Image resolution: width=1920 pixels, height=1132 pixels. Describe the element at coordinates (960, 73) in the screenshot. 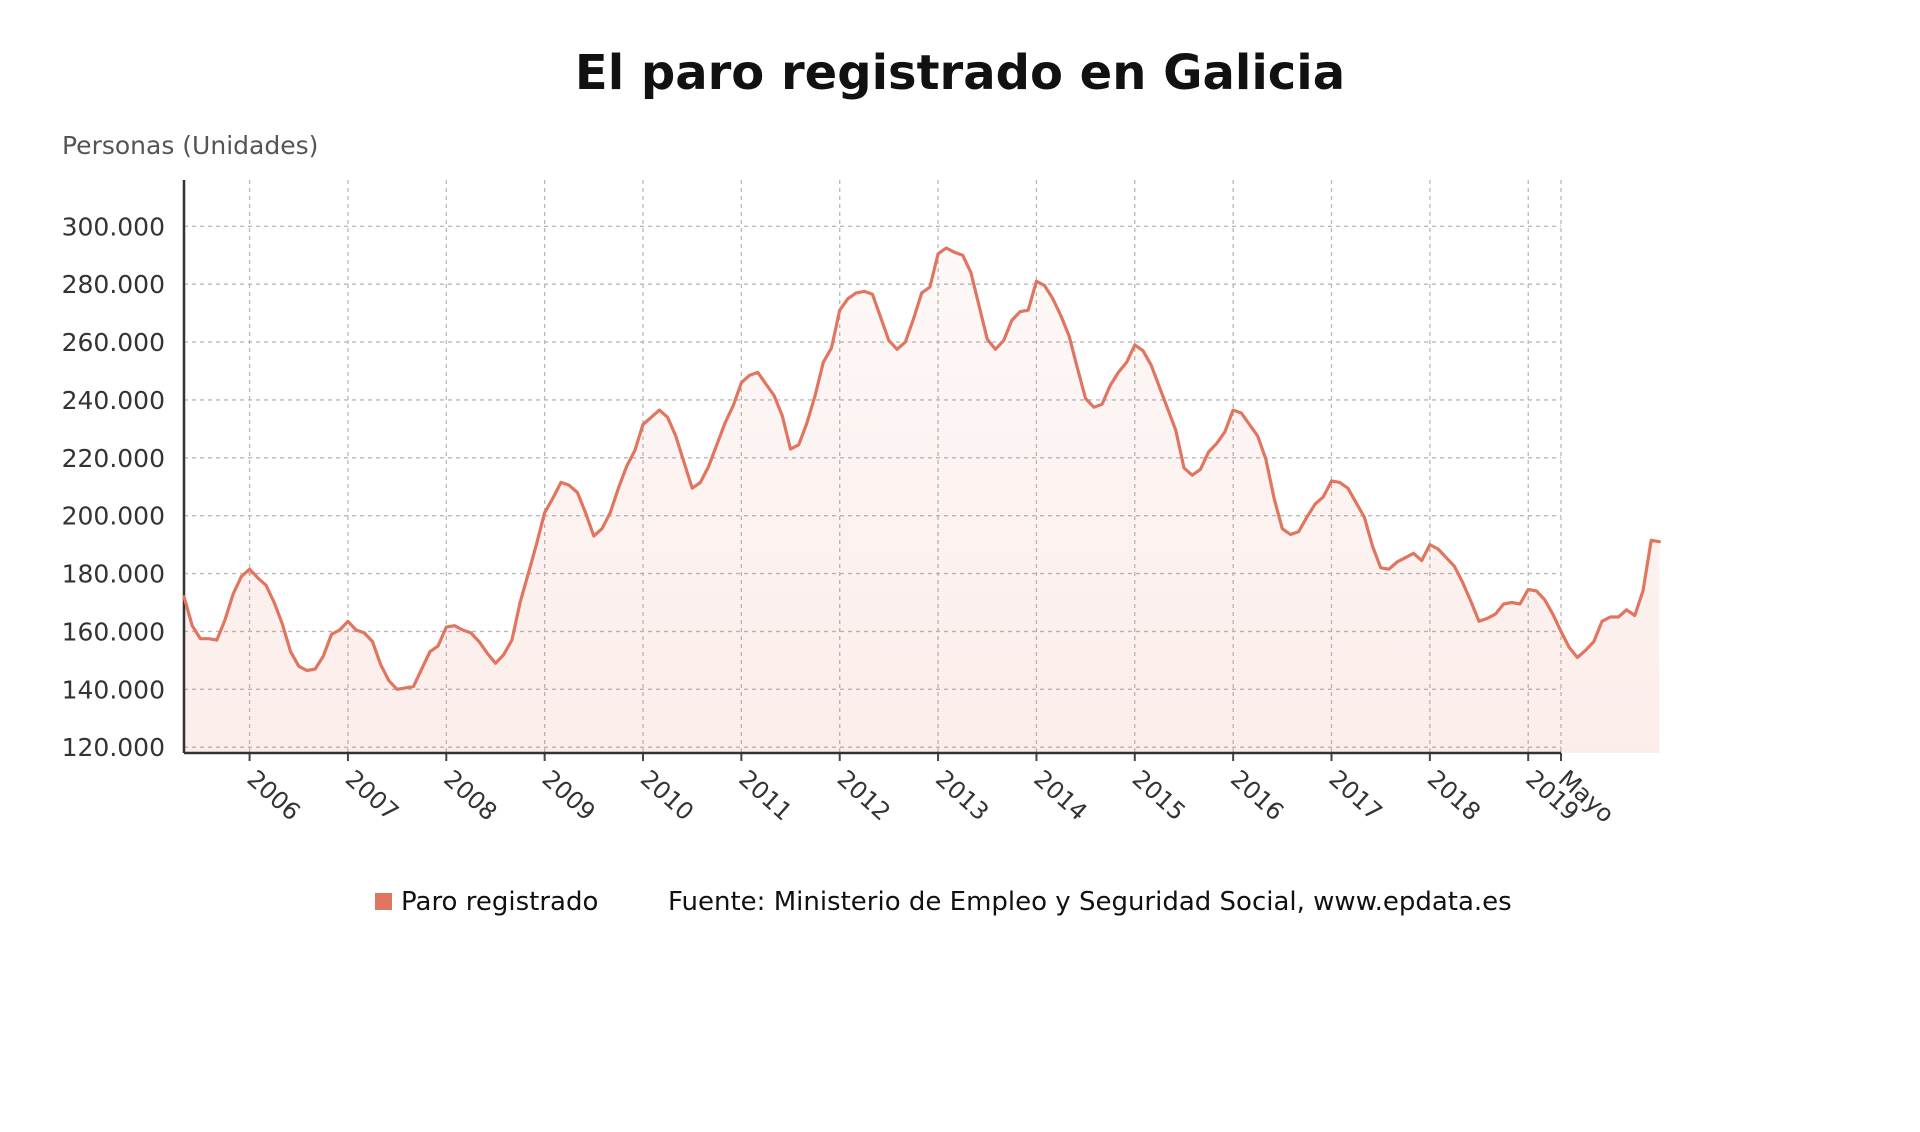

I see `chart-title: El paro registrado en Galicia` at that location.